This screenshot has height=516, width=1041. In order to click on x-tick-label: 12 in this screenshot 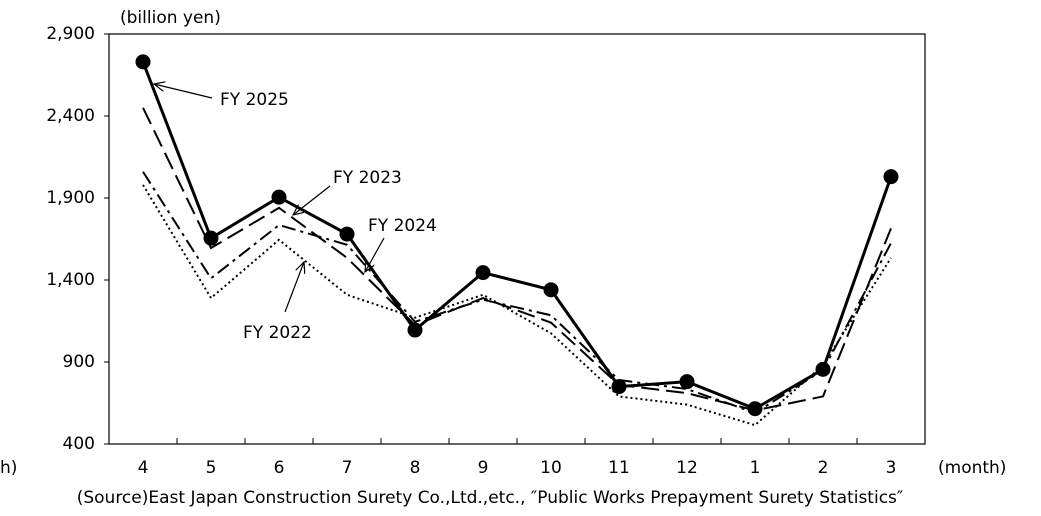, I will do `click(687, 468)`.